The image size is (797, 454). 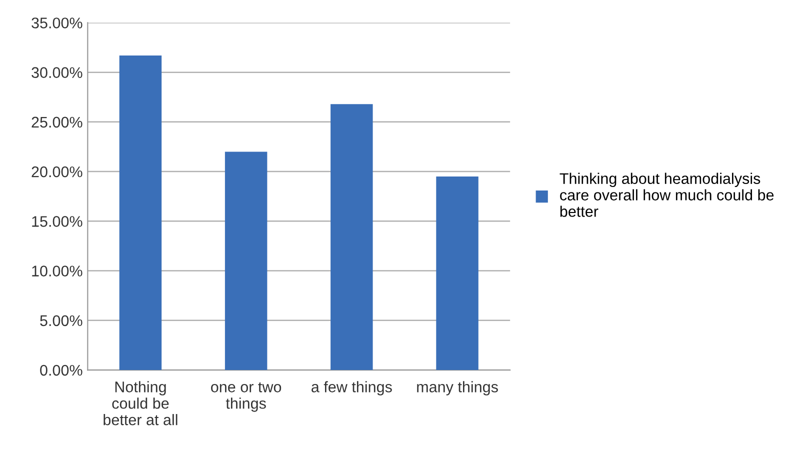 What do you see at coordinates (141, 403) in the screenshot?
I see `x-tick-label: Nothing could be better at all` at bounding box center [141, 403].